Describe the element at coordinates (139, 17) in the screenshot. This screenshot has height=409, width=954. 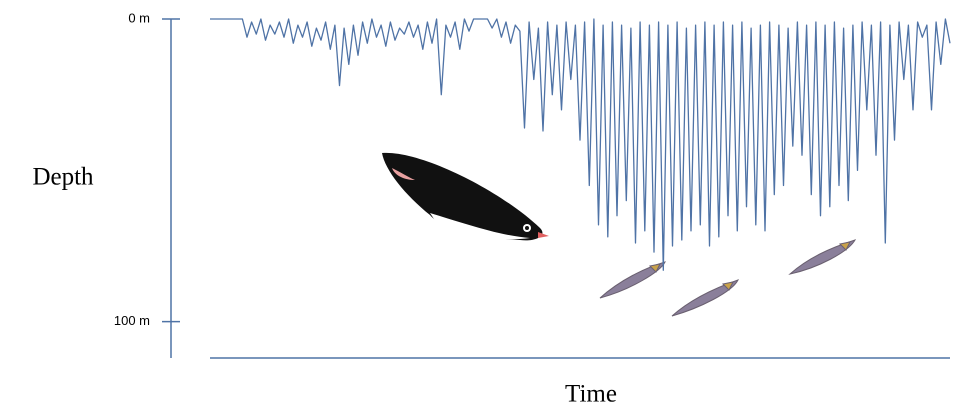
I see `y-tick-label: 0 m` at that location.